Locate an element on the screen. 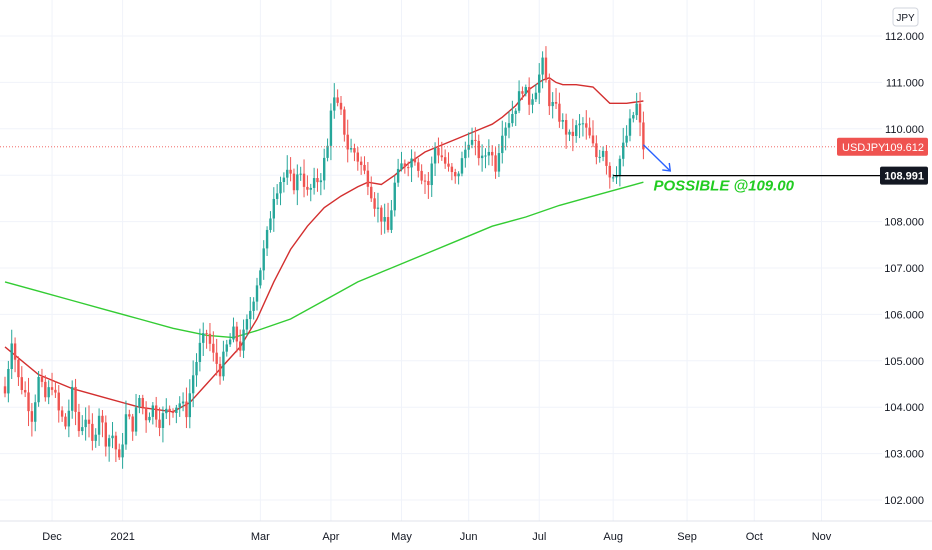 The image size is (932, 550). symbol-price-tag-bg is located at coordinates (882, 146).